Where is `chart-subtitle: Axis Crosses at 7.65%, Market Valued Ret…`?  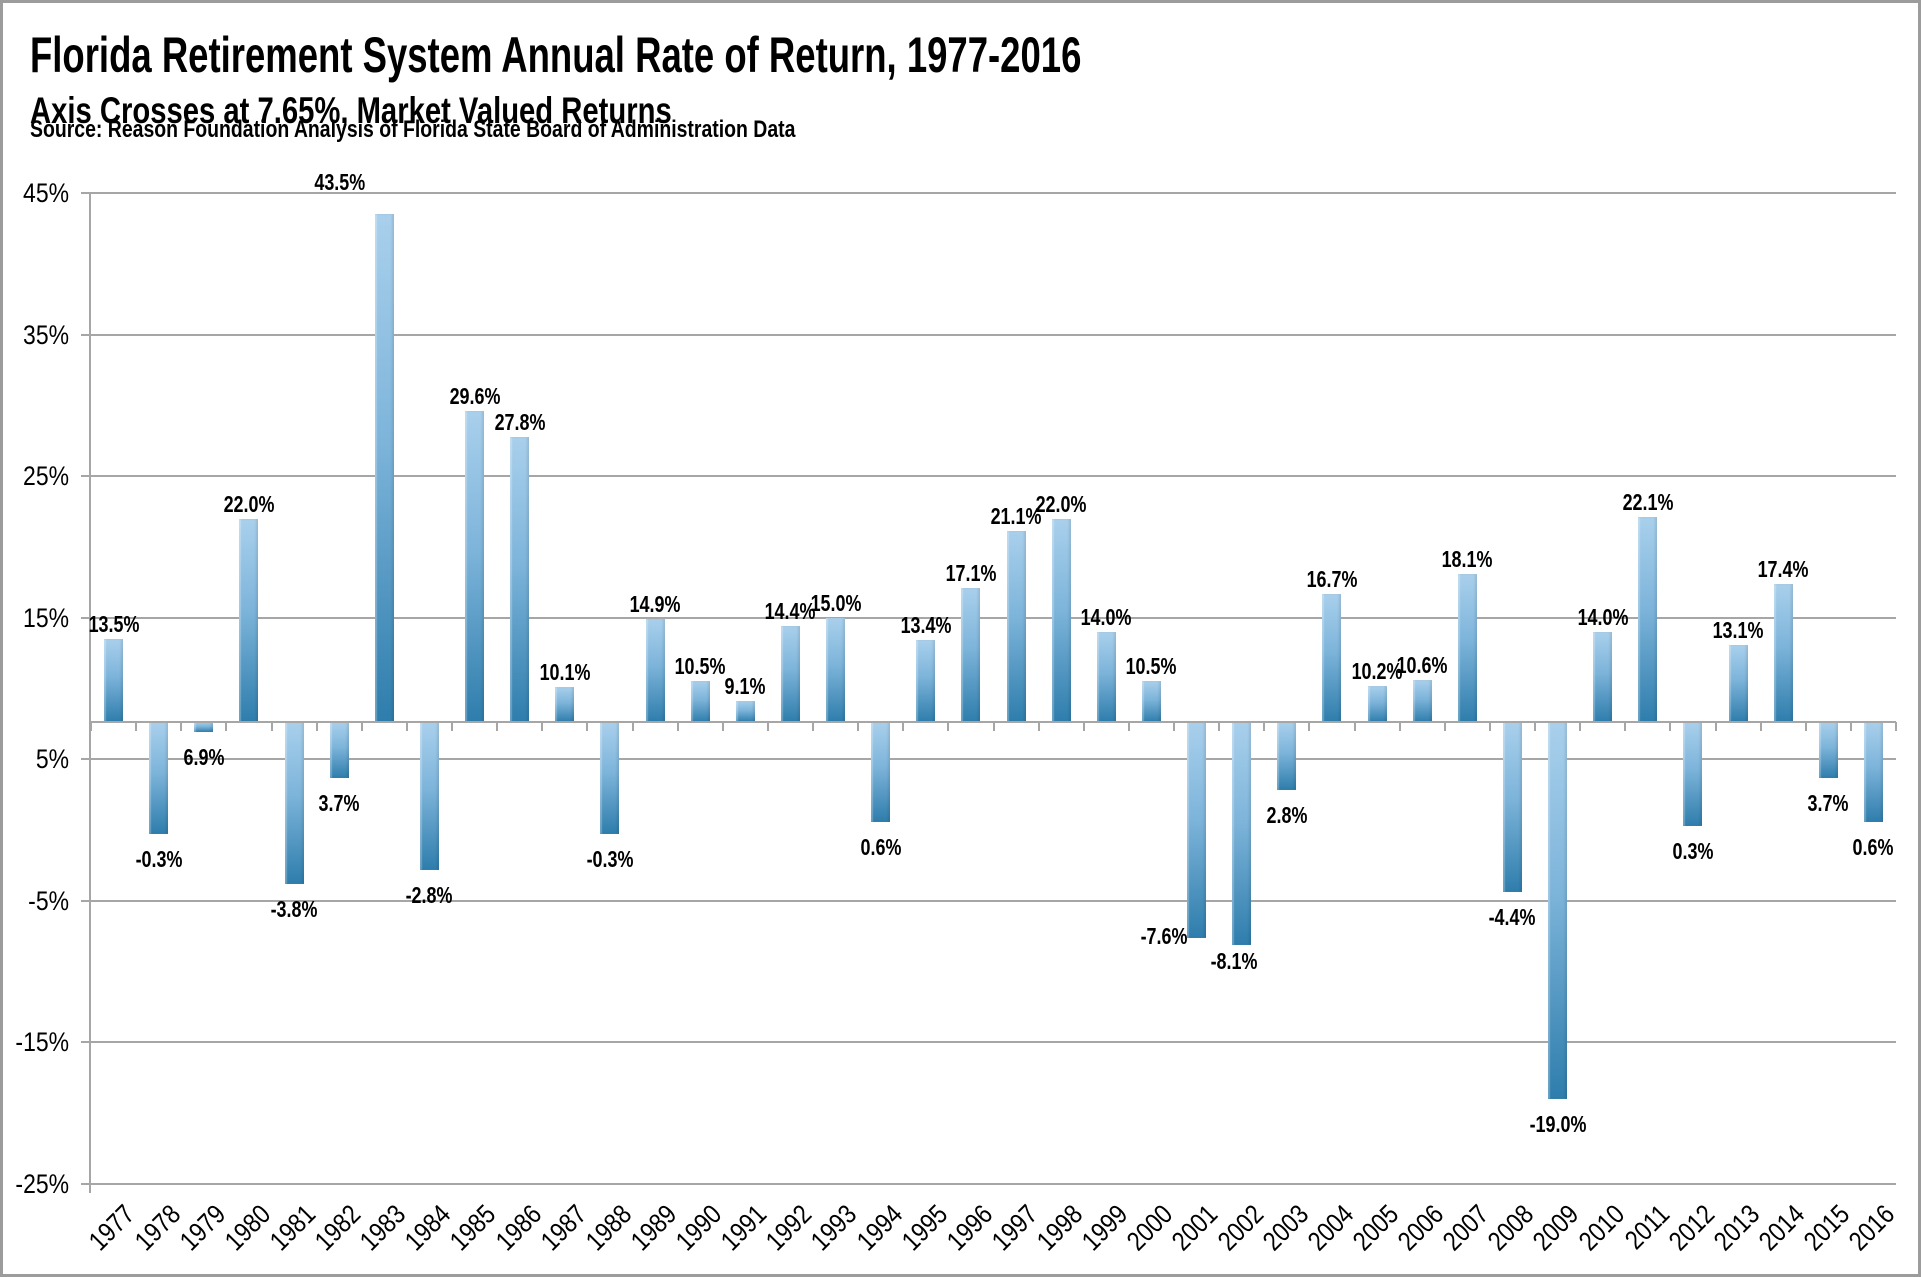 chart-subtitle: Axis Crosses at 7.65%, Market Valued Ret… is located at coordinates (351, 110).